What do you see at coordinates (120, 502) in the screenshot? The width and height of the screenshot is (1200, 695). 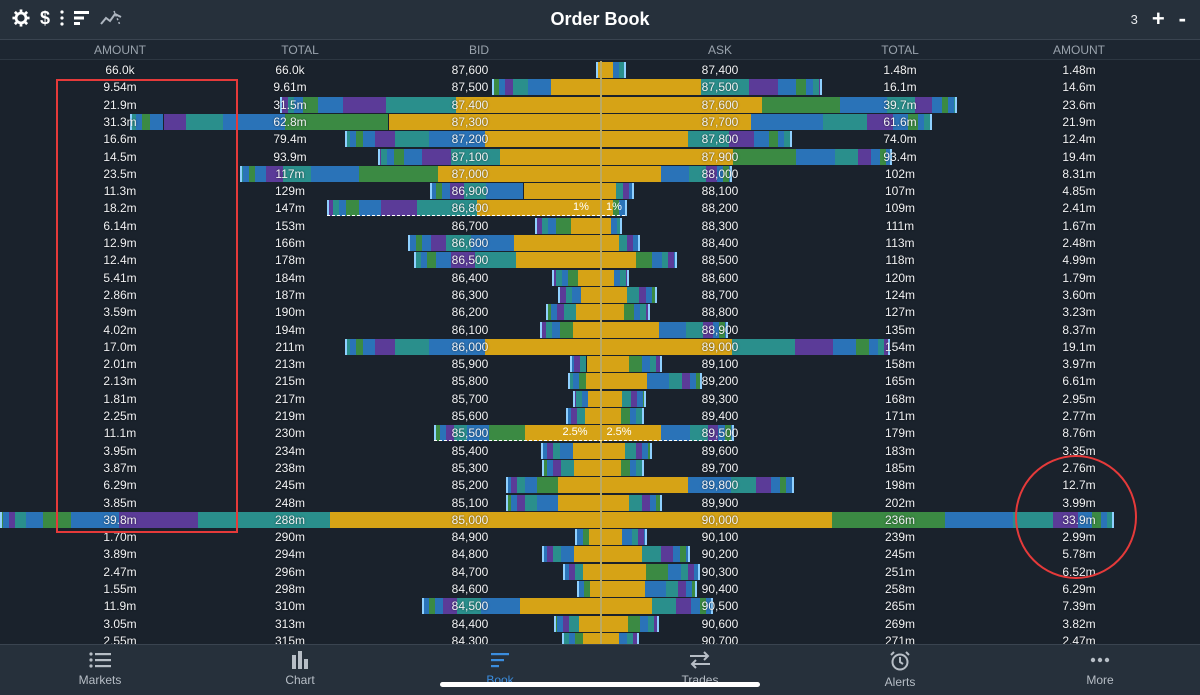 I see `bid-amount-cell: 3.85m` at bounding box center [120, 502].